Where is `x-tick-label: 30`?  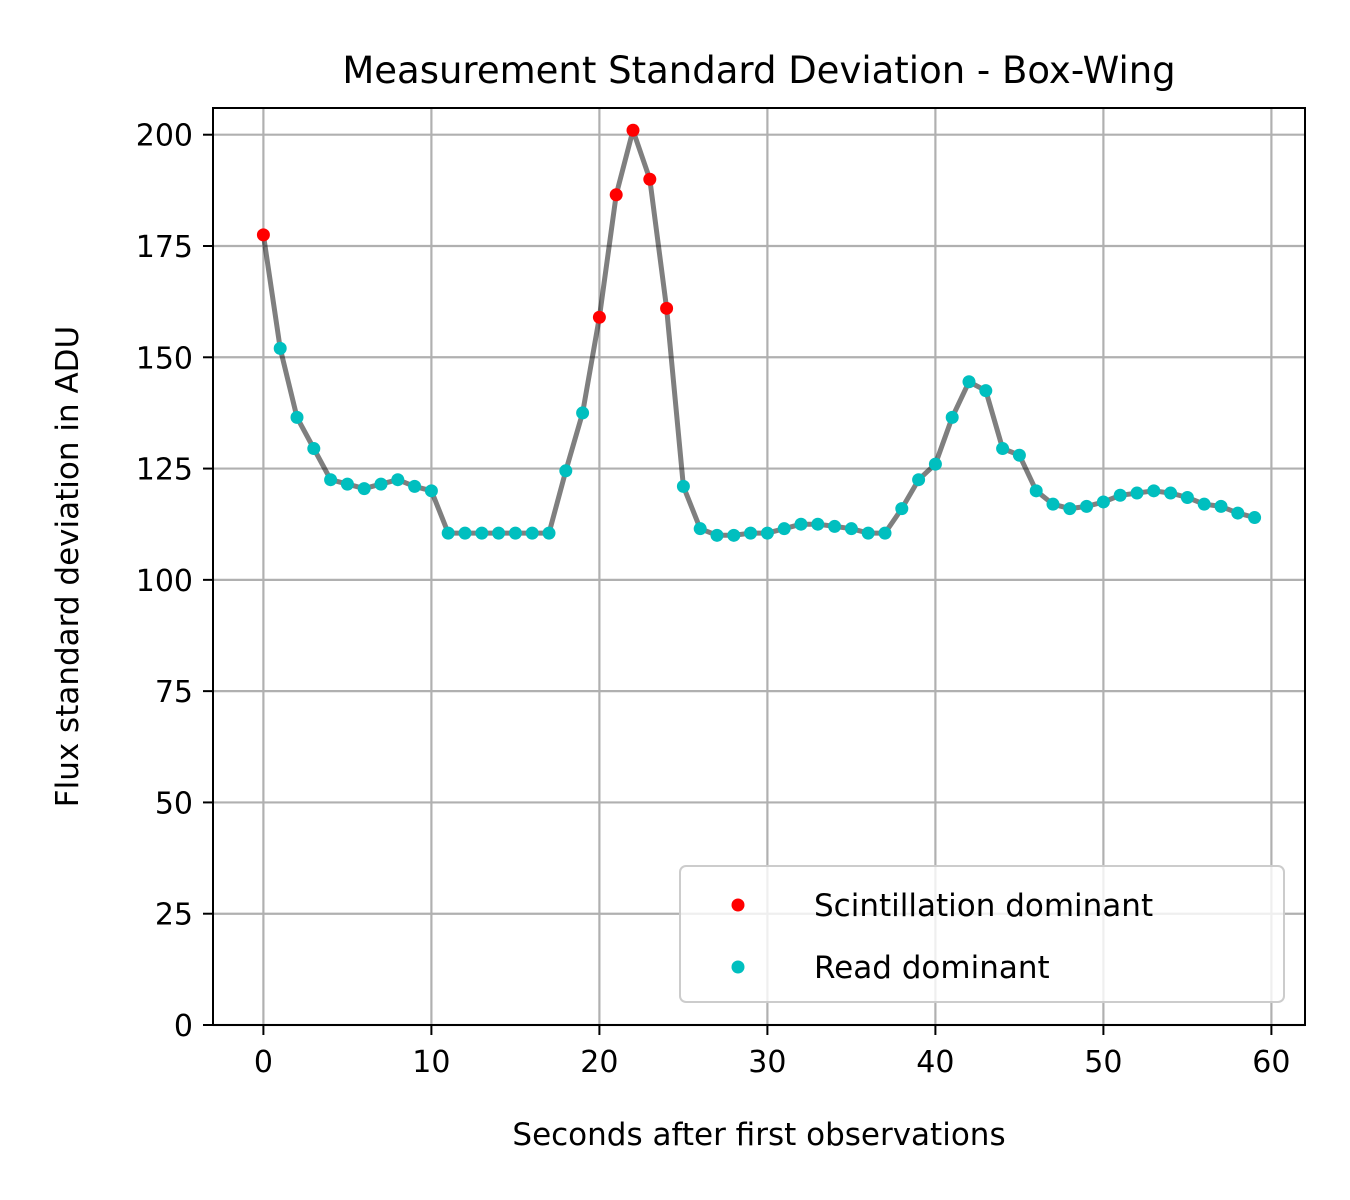
x-tick-label: 30 is located at coordinates (767, 1062).